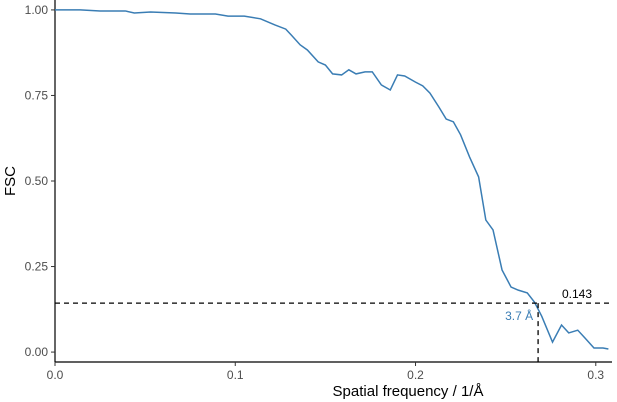  I want to click on y-axis-title: FSC, so click(10, 181).